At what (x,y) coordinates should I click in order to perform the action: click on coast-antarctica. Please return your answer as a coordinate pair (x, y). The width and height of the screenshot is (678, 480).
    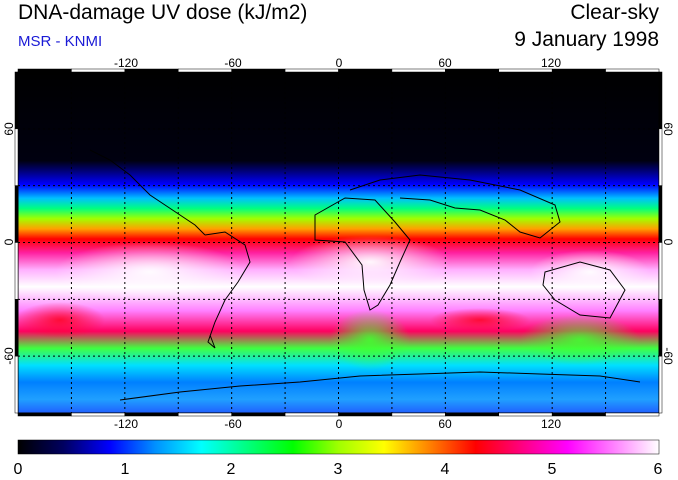
    Looking at the image, I should click on (380, 386).